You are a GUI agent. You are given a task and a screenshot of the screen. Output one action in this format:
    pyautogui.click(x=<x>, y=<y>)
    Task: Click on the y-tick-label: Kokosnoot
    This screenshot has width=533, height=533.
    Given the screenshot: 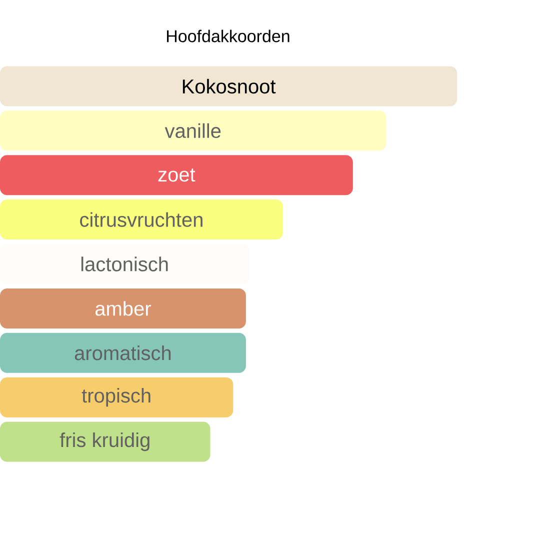 What is the action you would take?
    pyautogui.click(x=229, y=86)
    